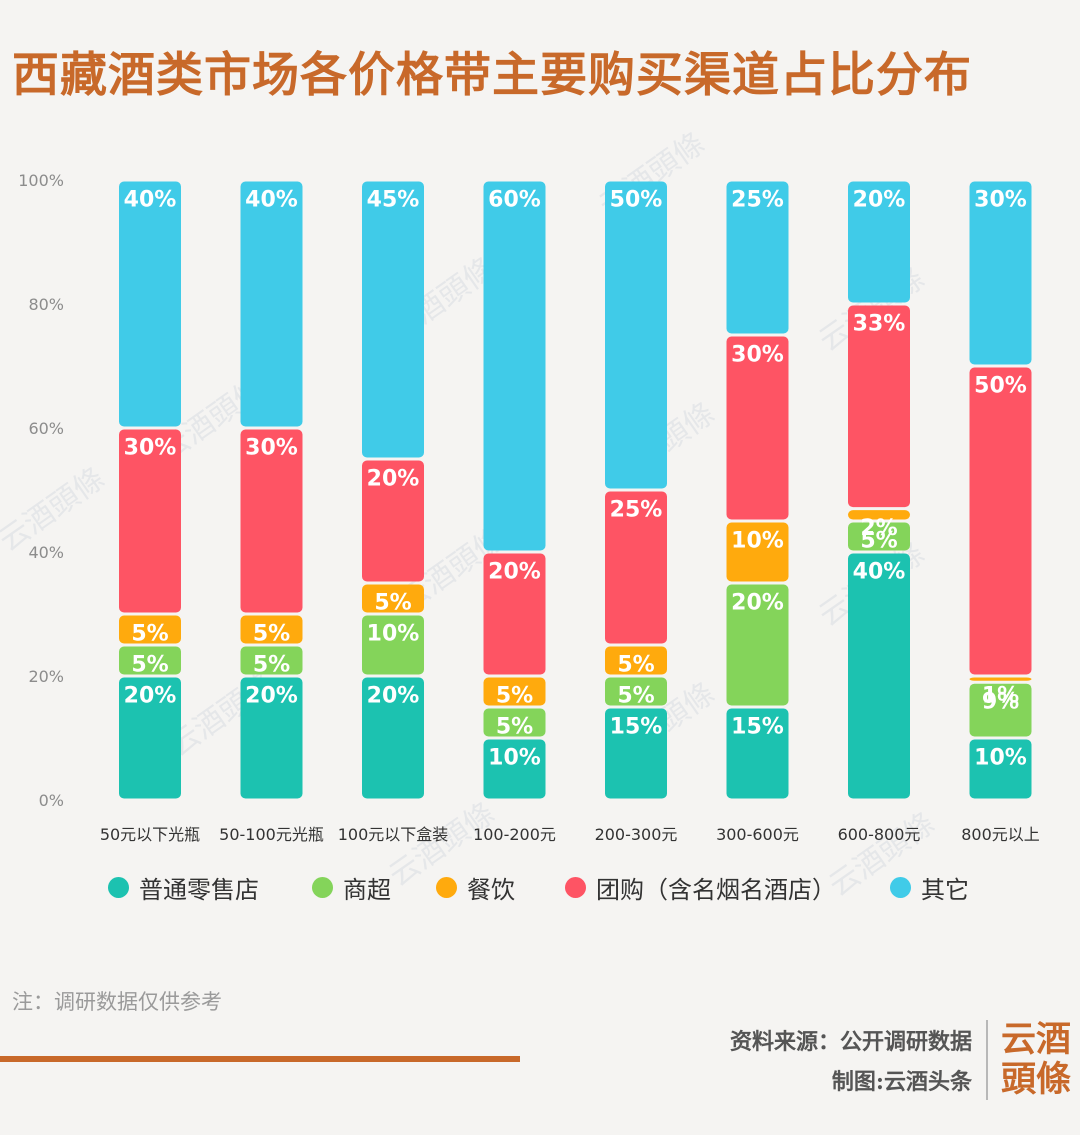 The image size is (1080, 1135). What do you see at coordinates (900, 887) in the screenshot?
I see `legend-swatch-other` at bounding box center [900, 887].